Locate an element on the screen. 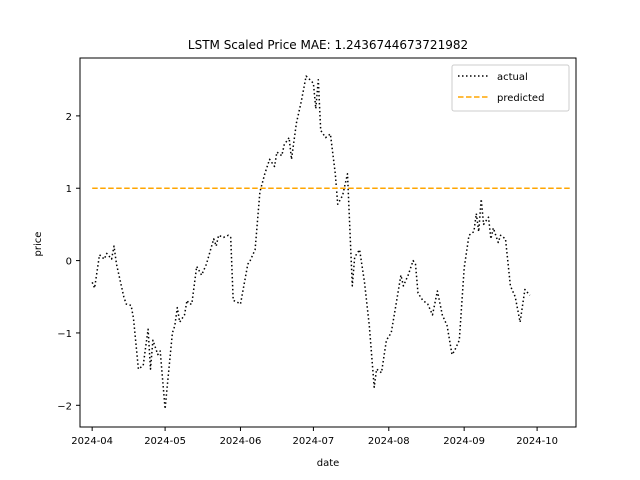  legend: actual predicted is located at coordinates (510, 88).